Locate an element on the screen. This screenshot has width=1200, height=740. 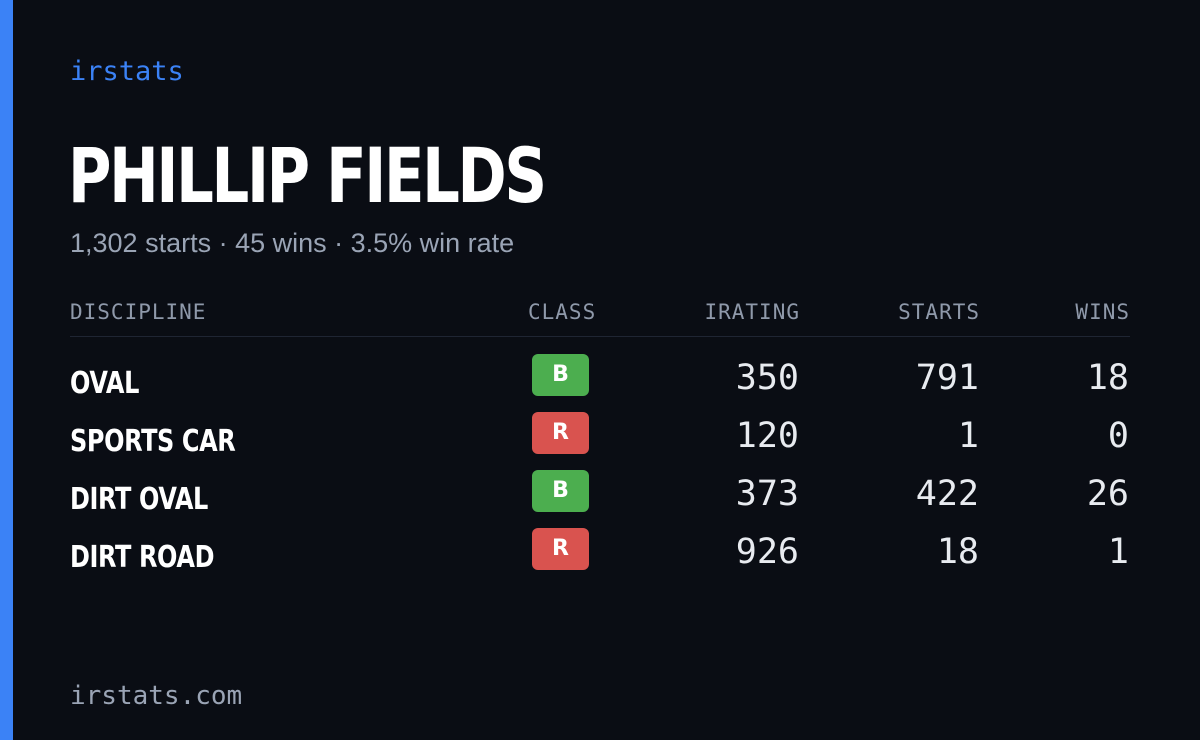
header-irating: IRATING is located at coordinates (752, 312).